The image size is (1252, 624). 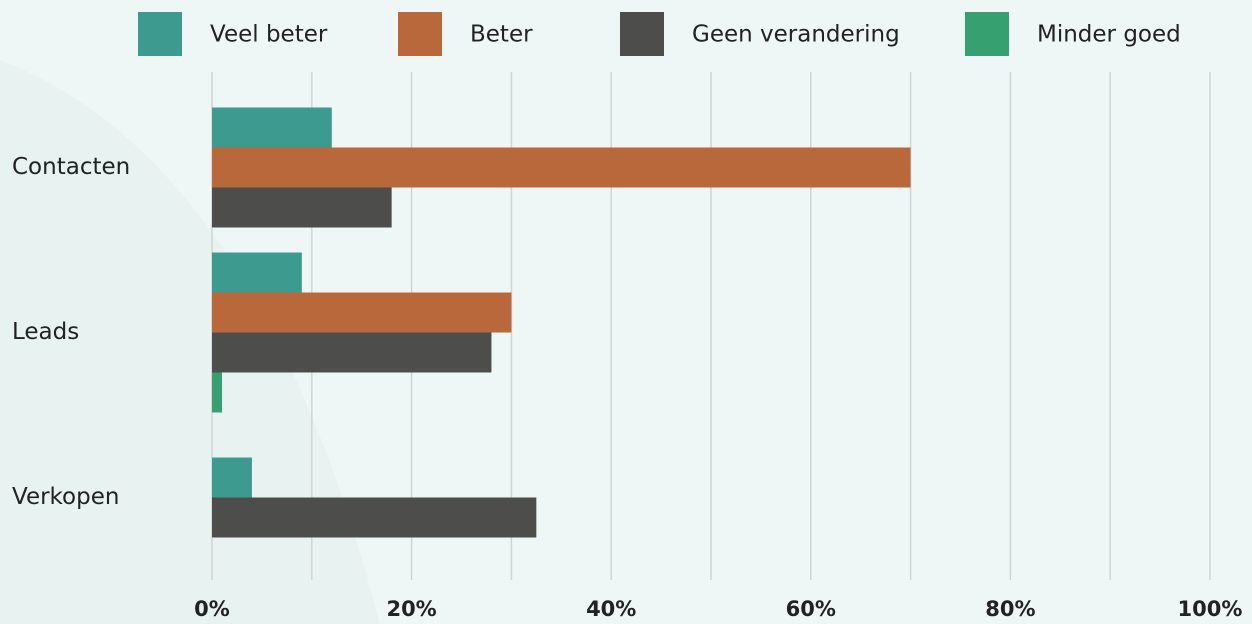 I want to click on category-label: Verkopen, so click(x=65, y=497).